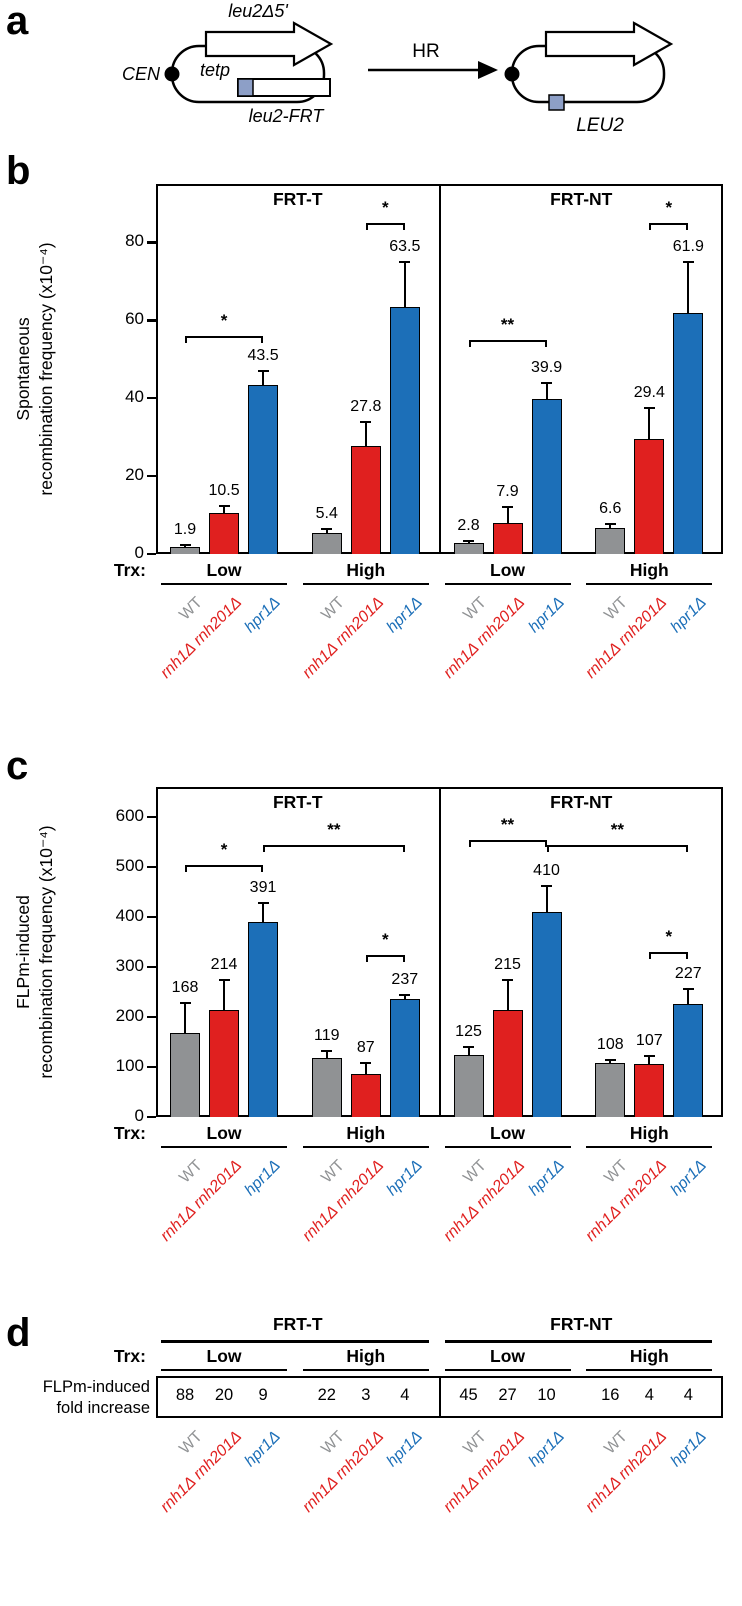  What do you see at coordinates (45, 952) in the screenshot?
I see `y-axis-label-line2: recombination frequency (x10⁻⁴)` at bounding box center [45, 952].